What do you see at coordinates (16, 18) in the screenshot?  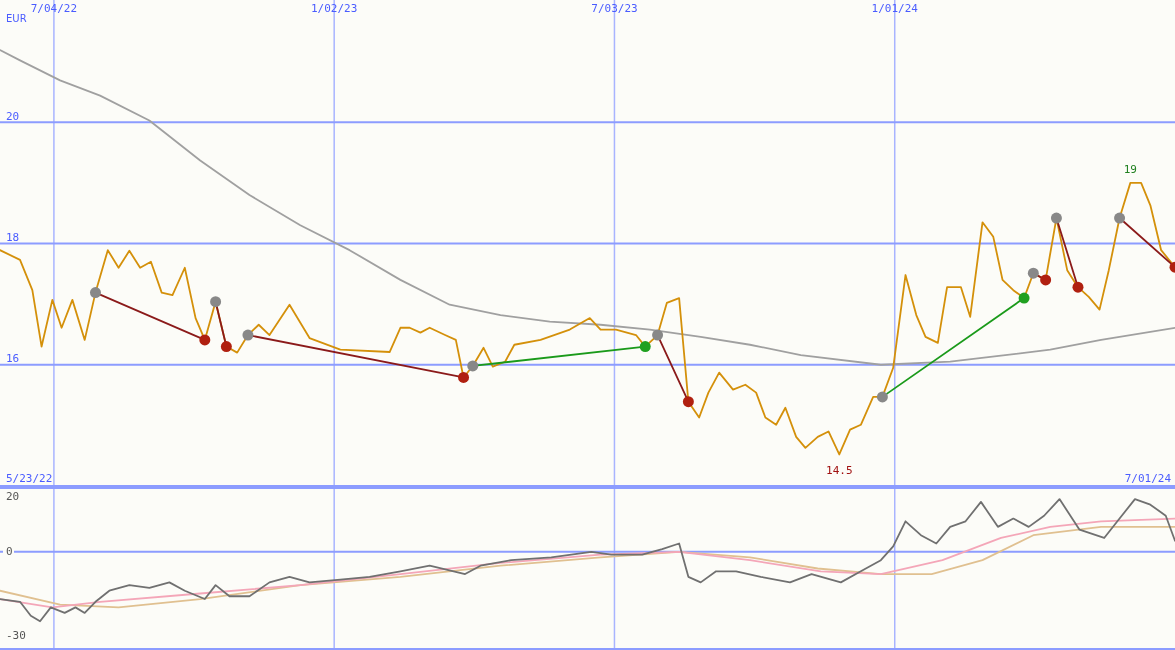 I see `y-axis-title: EUR` at bounding box center [16, 18].